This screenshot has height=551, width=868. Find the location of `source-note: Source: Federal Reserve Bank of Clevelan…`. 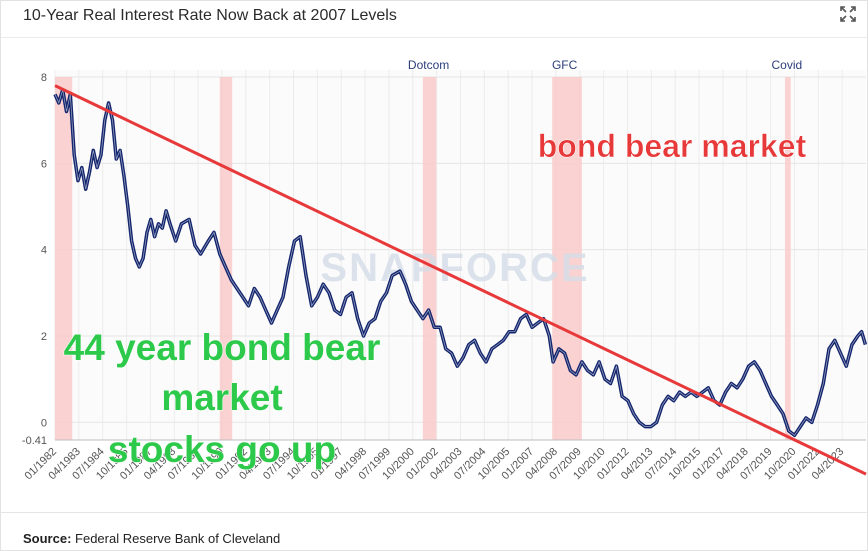

source-note: Source: Federal Reserve Bank of Clevelan… is located at coordinates (151, 538).